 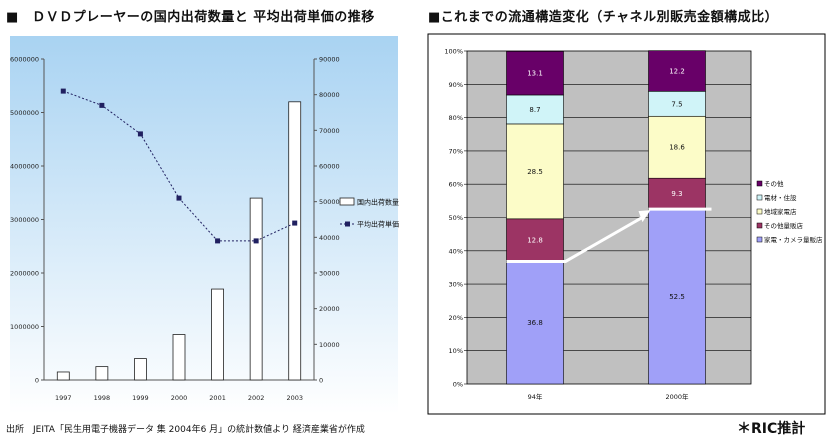 What do you see at coordinates (179, 398) in the screenshot?
I see `x-tick-label: 2000` at bounding box center [179, 398].